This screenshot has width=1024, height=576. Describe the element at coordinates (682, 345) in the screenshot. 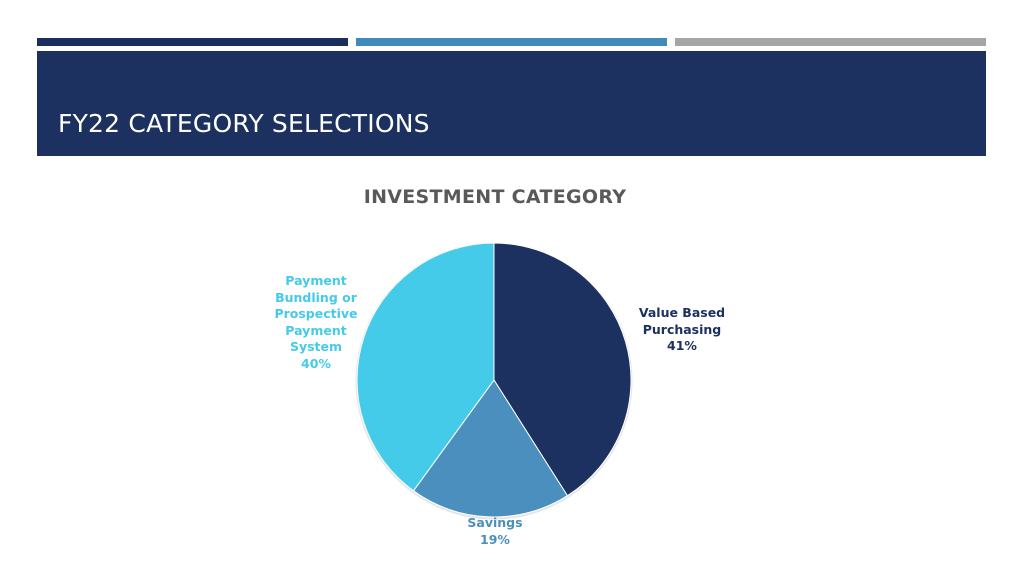

I see `slice-percent: 41%` at that location.